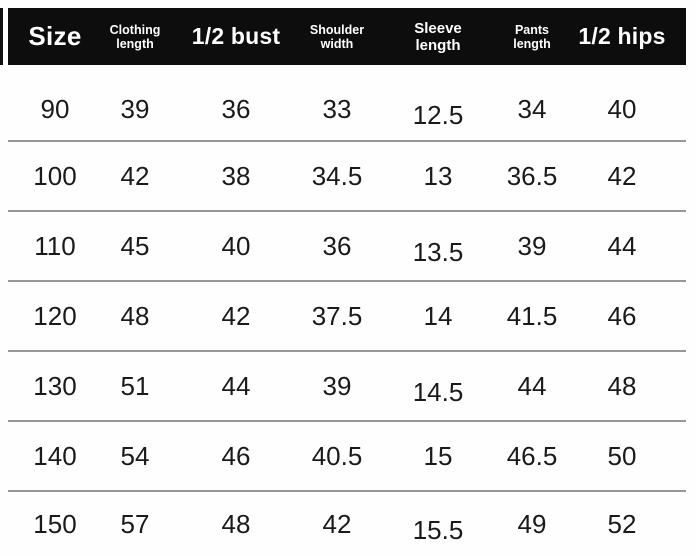 This screenshot has width=696, height=556. Describe the element at coordinates (337, 109) in the screenshot. I see `cell-shoulder-width: 33` at that location.